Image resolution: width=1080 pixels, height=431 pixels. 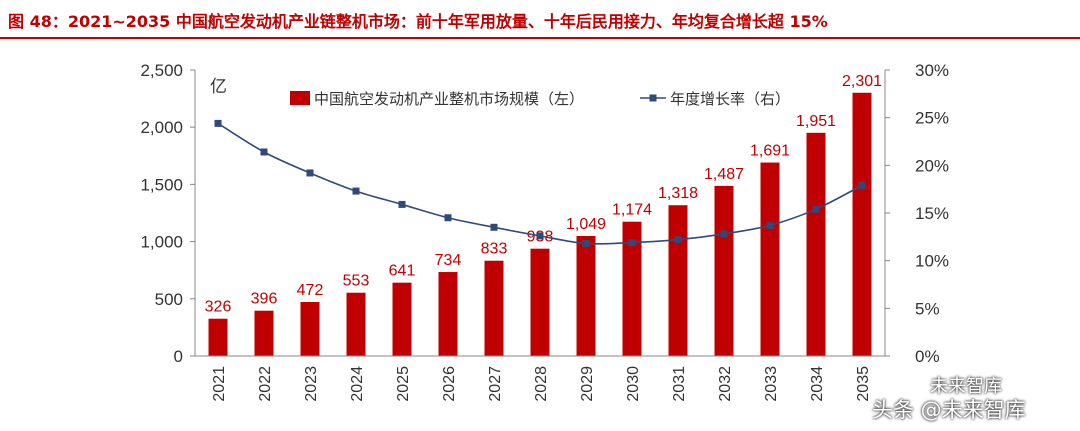 What do you see at coordinates (932, 118) in the screenshot?
I see `right-tick-label: 25%` at bounding box center [932, 118].